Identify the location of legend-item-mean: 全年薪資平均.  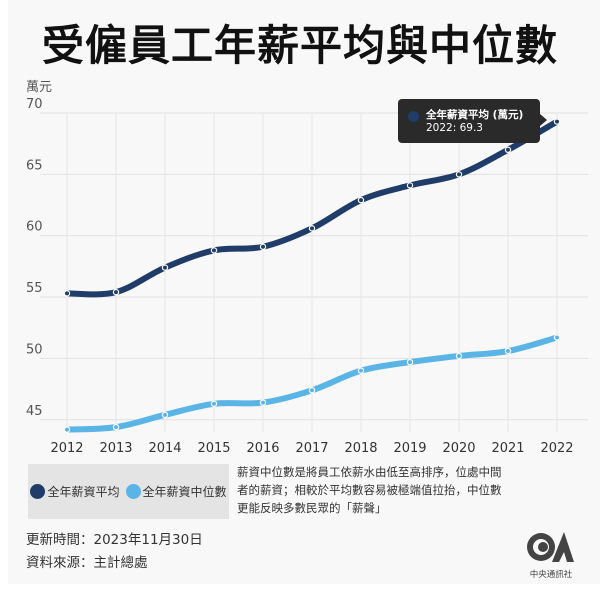
(75, 491).